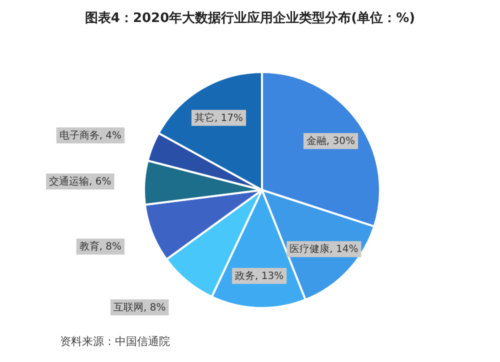 The width and height of the screenshot is (500, 362). I want to click on slice-label: 政务, so click(245, 276).